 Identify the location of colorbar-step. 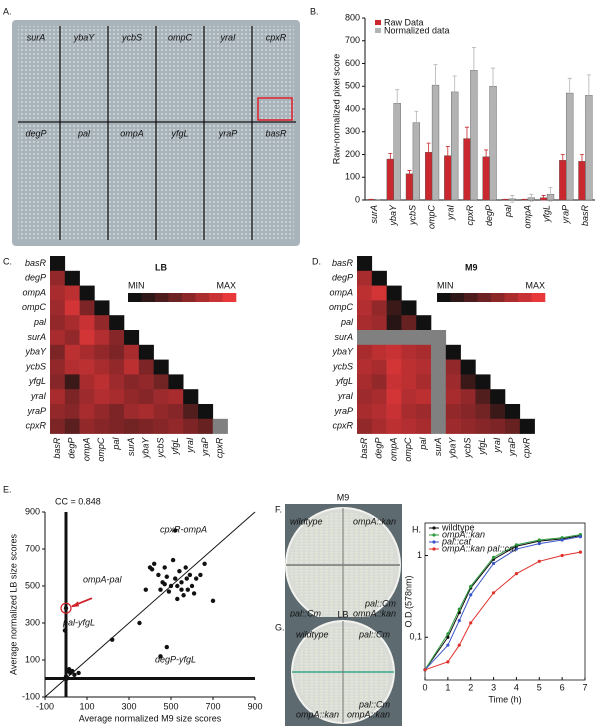
(202, 297).